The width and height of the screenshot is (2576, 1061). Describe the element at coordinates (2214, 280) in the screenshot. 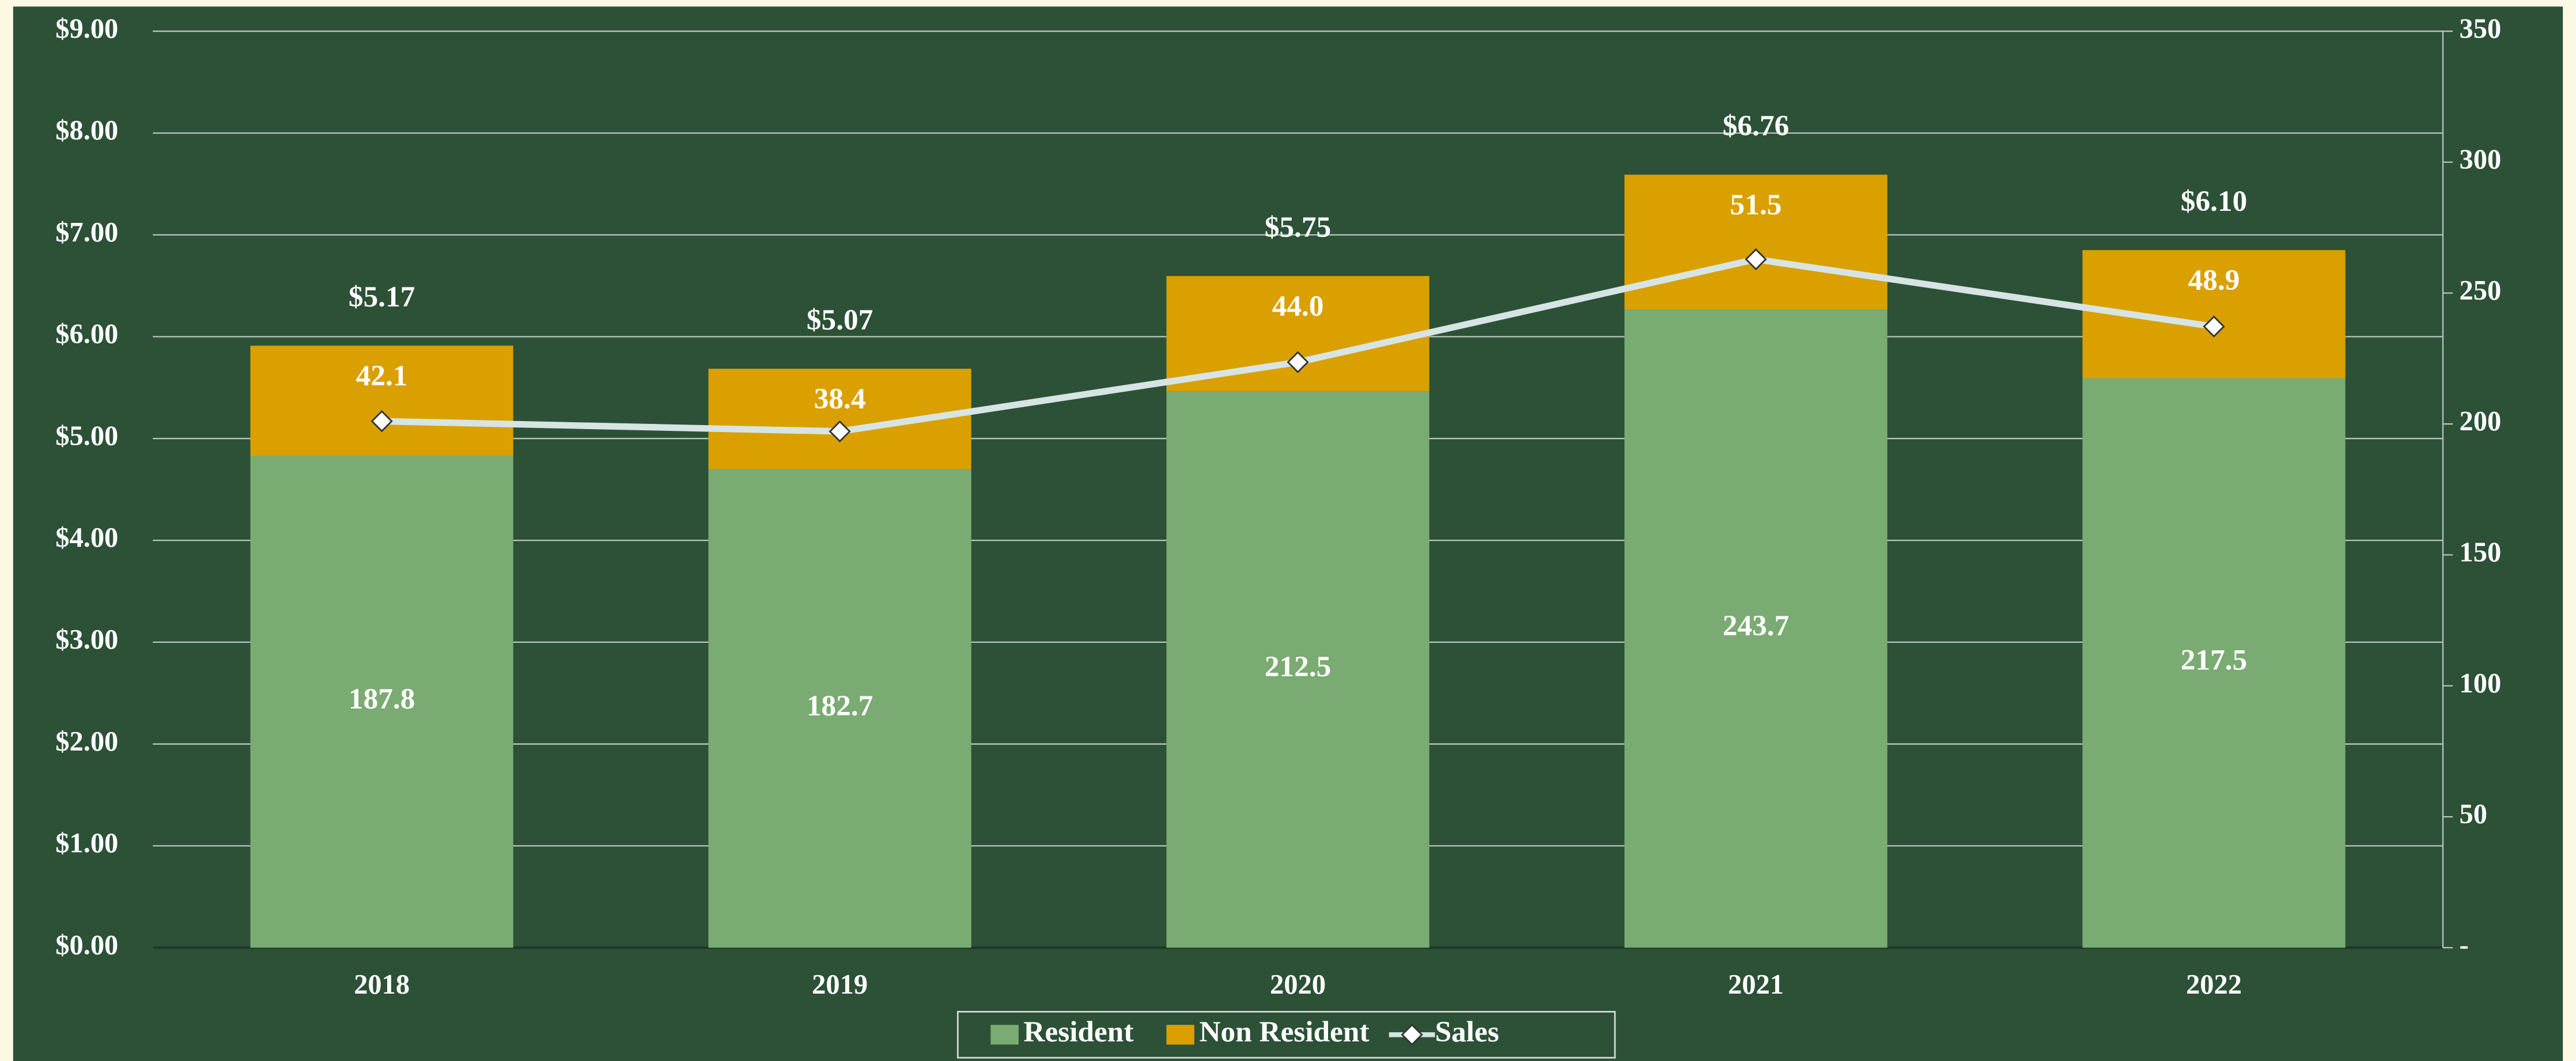

I see `bar-label: 48.9` at that location.